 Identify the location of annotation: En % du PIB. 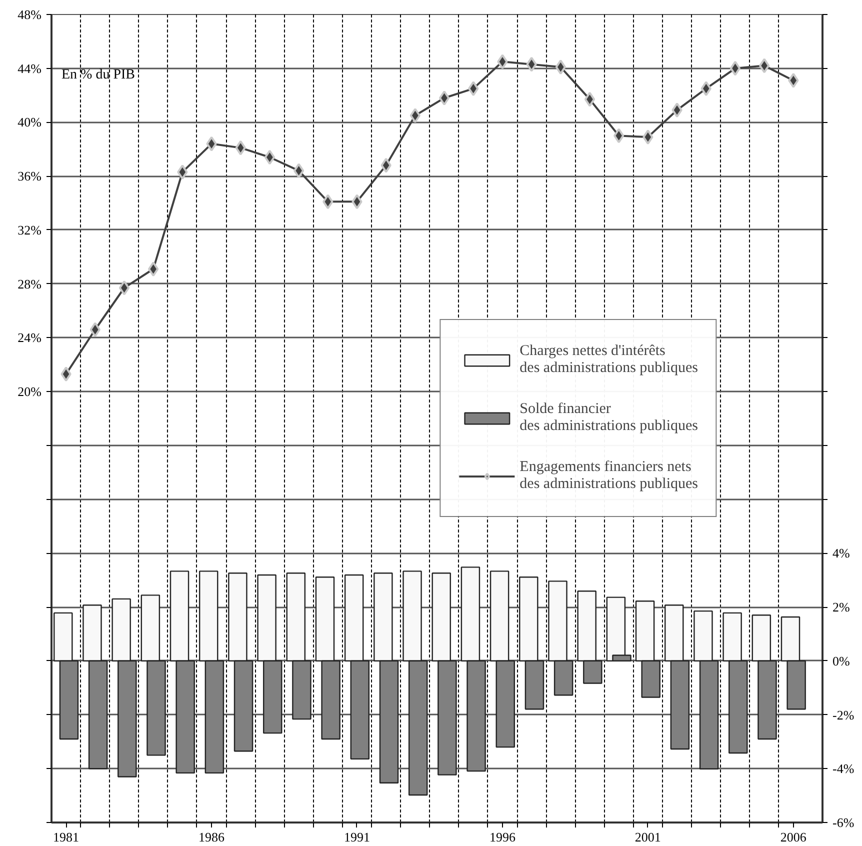
(98, 75).